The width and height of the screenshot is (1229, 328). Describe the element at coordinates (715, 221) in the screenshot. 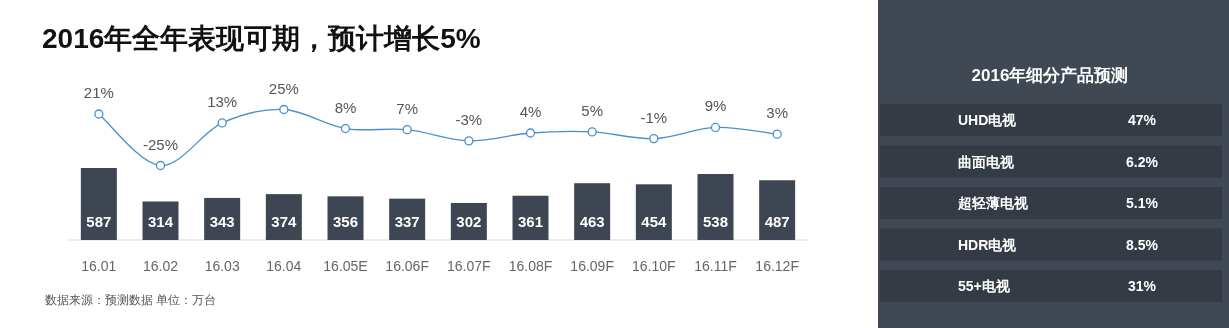

I see `data-label: 538` at that location.